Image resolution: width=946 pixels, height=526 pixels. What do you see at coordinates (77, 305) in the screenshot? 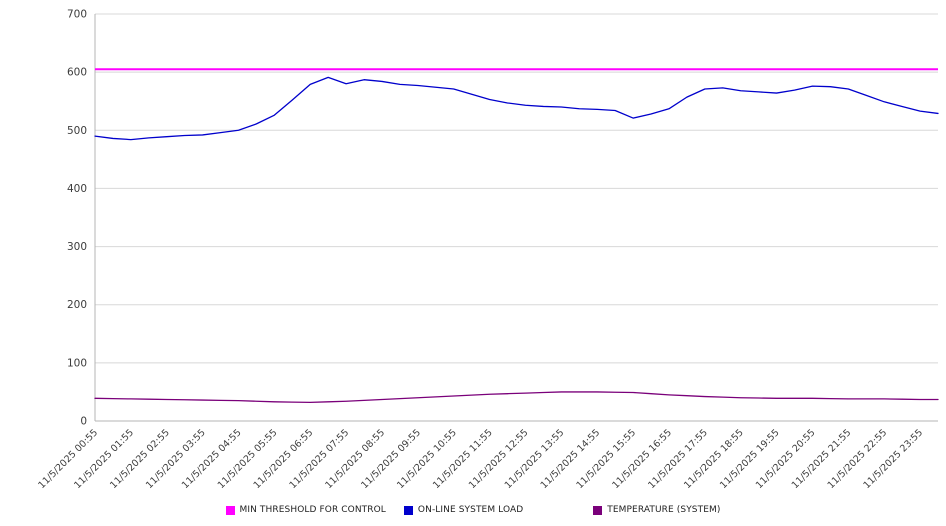
I see `y-tick-label-200: 200` at bounding box center [77, 305].